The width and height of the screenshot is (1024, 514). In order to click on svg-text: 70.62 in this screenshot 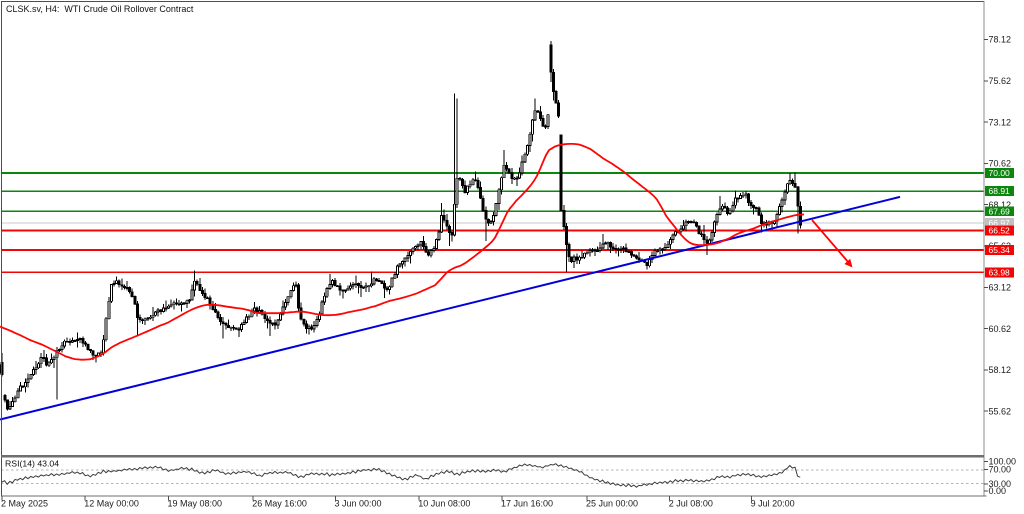, I will do `click(1000, 164)`.